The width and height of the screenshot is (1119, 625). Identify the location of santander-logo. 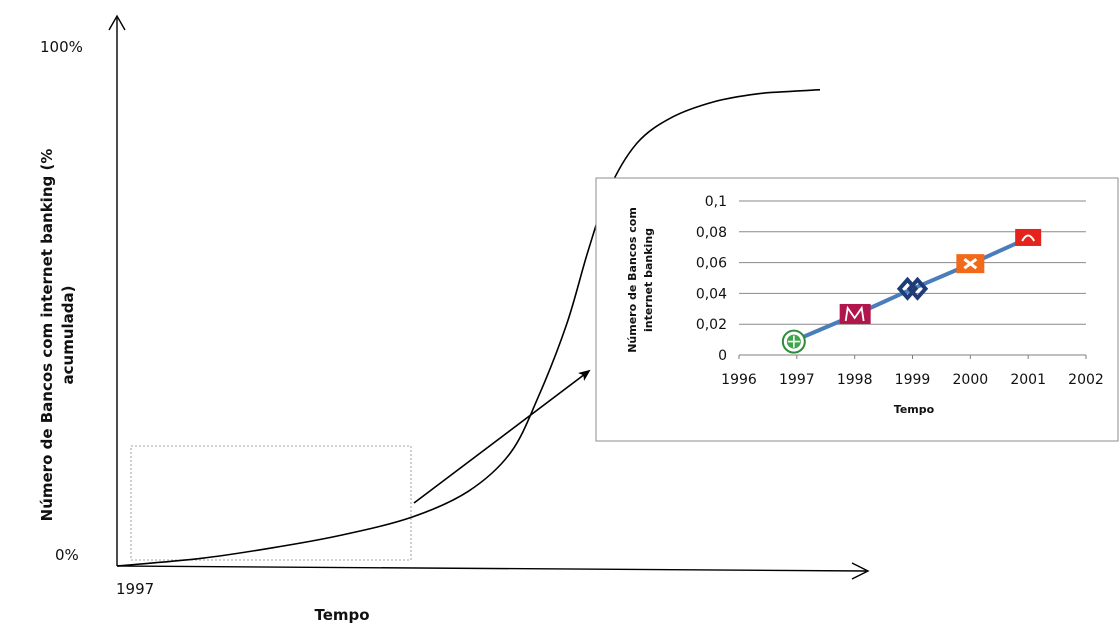
(1028, 237).